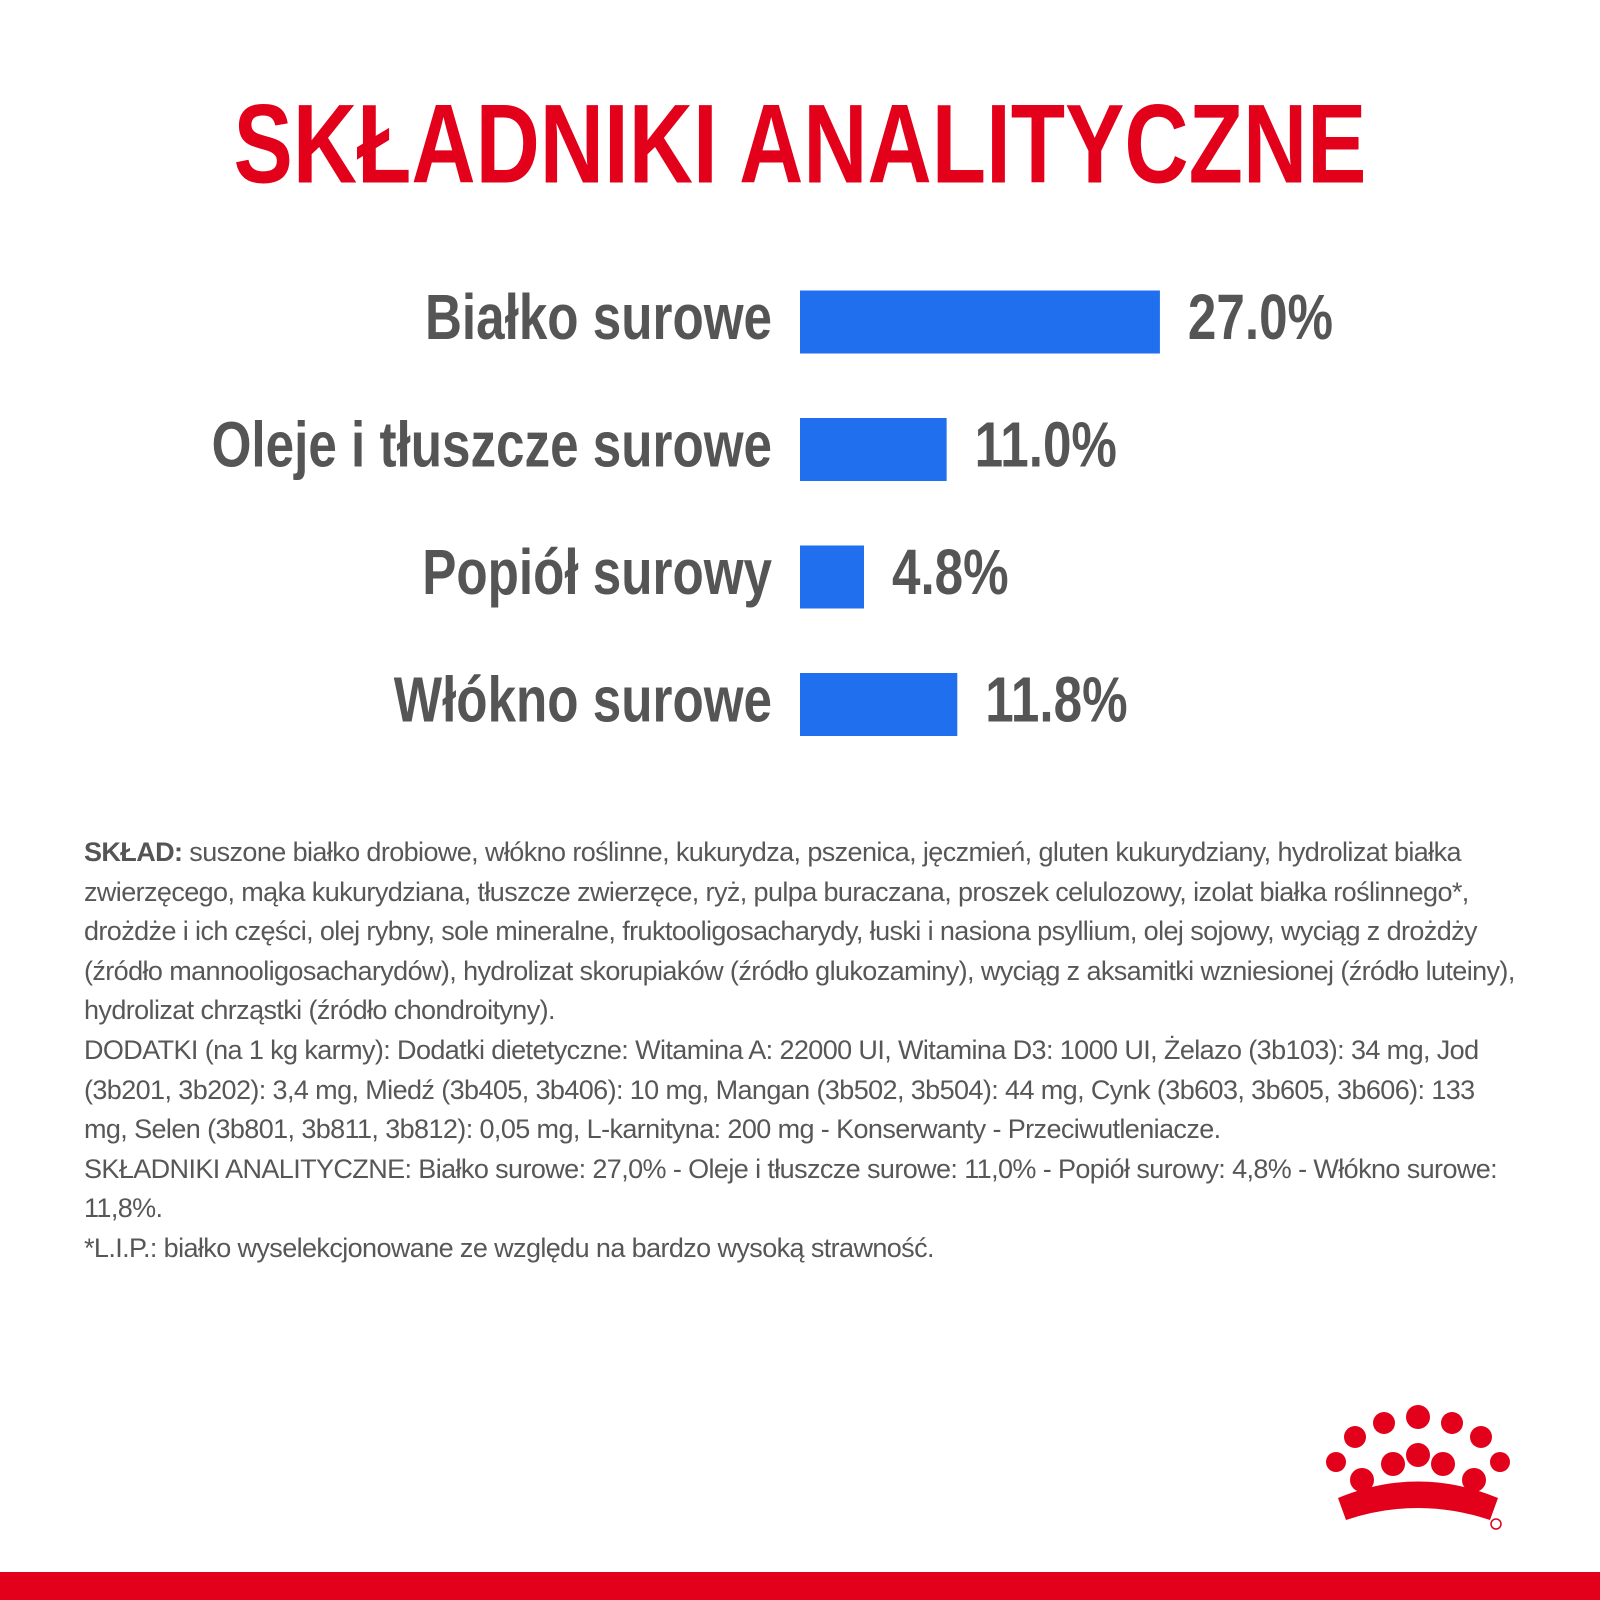 Image resolution: width=1600 pixels, height=1600 pixels. Describe the element at coordinates (1260, 318) in the screenshot. I see `value-label: 27.0%` at that location.